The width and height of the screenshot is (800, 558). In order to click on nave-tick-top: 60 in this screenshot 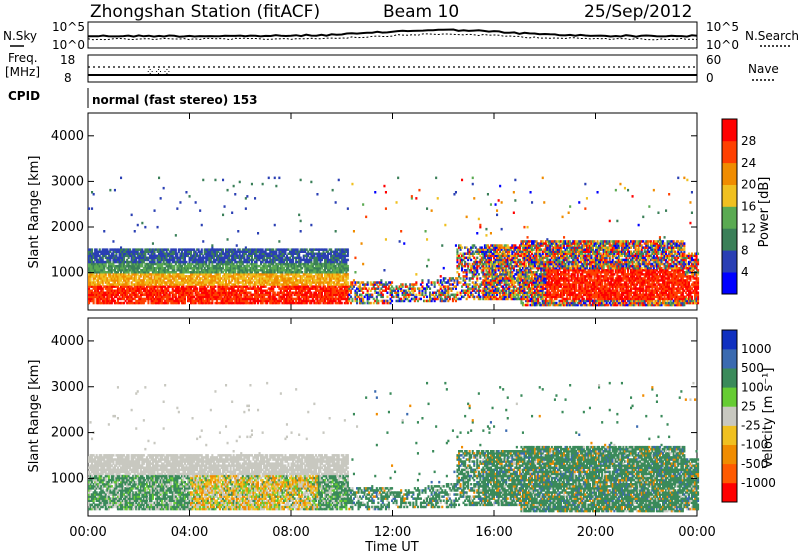, I will do `click(713, 60)`.